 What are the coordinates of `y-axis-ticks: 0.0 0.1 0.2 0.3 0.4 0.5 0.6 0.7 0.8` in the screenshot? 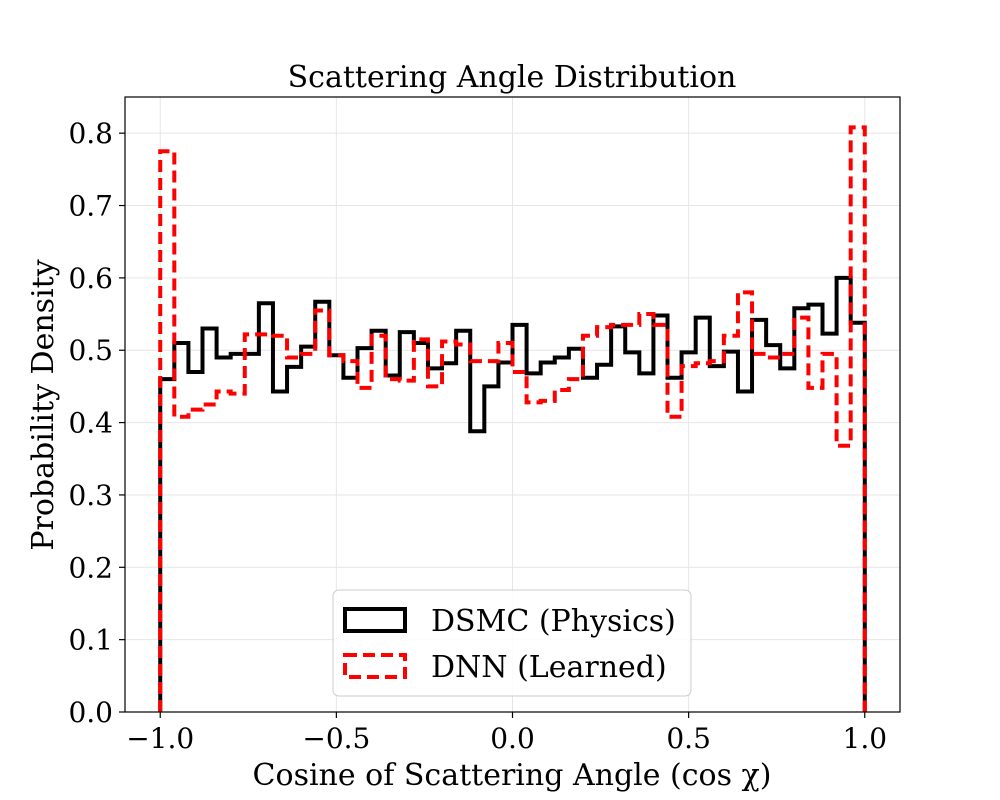 It's located at (96, 423).